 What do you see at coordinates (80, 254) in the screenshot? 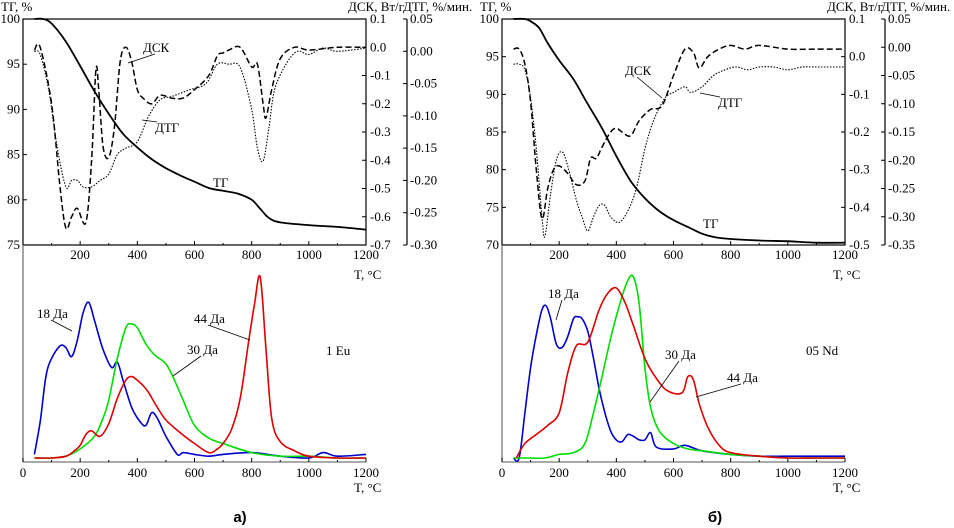
I see `x-tick-label: 200` at bounding box center [80, 254].